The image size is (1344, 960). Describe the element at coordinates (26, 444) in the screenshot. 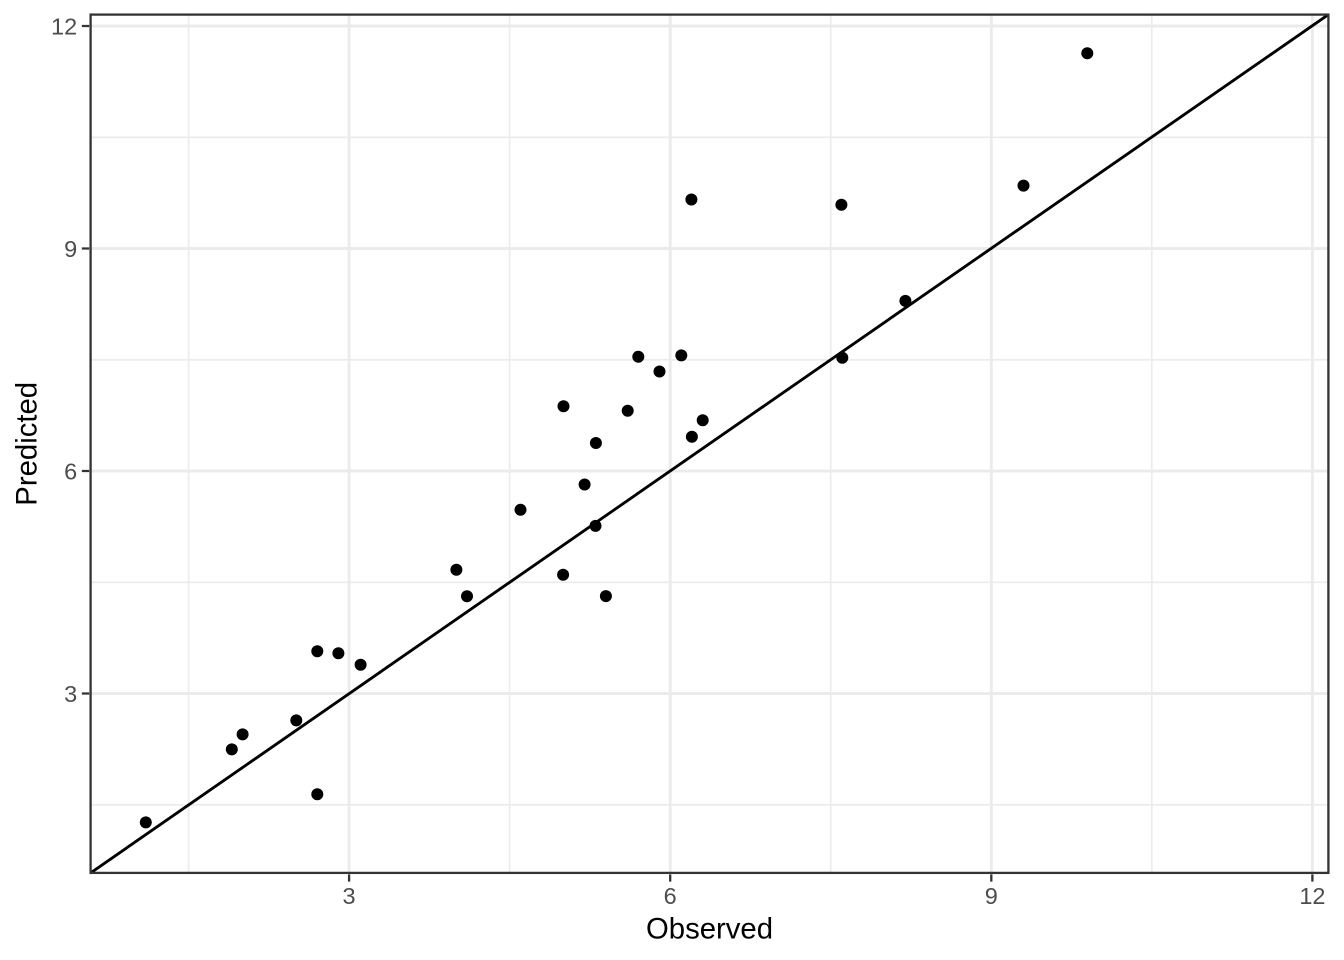

I see `svg-text: Predicted` at that location.